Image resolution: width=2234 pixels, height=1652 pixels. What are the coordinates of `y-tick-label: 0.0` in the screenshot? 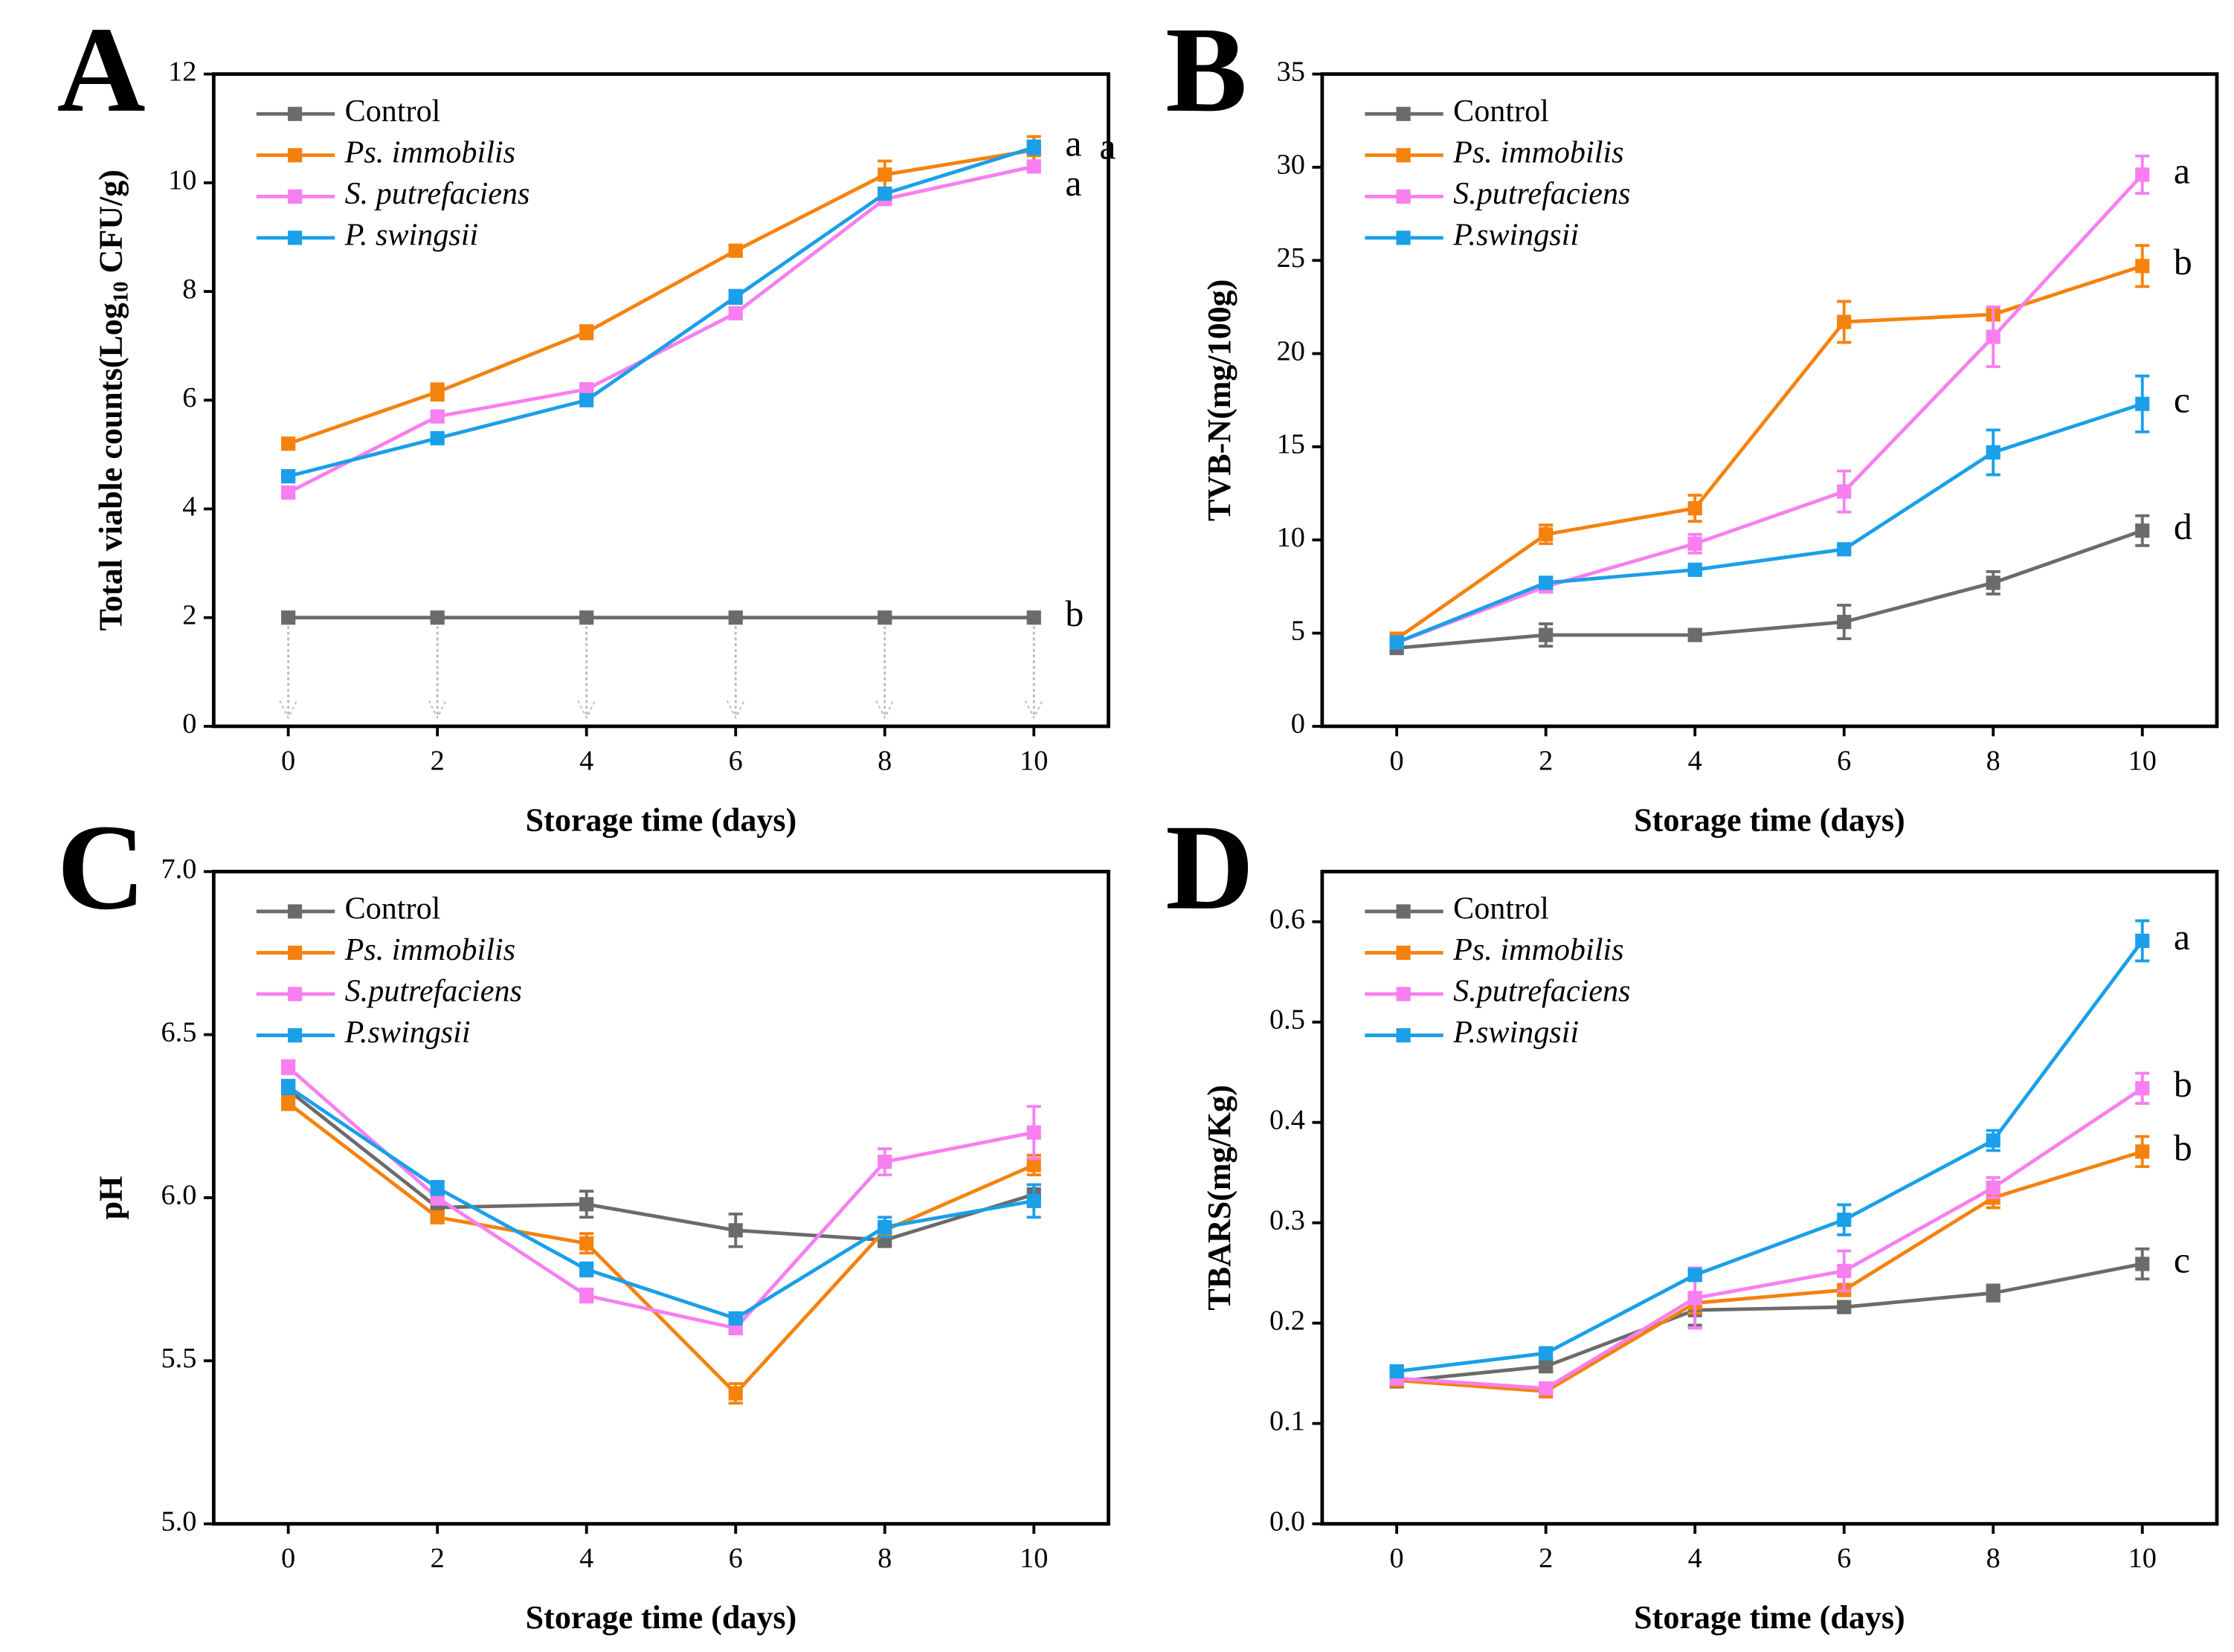 It's located at (1287, 1521).